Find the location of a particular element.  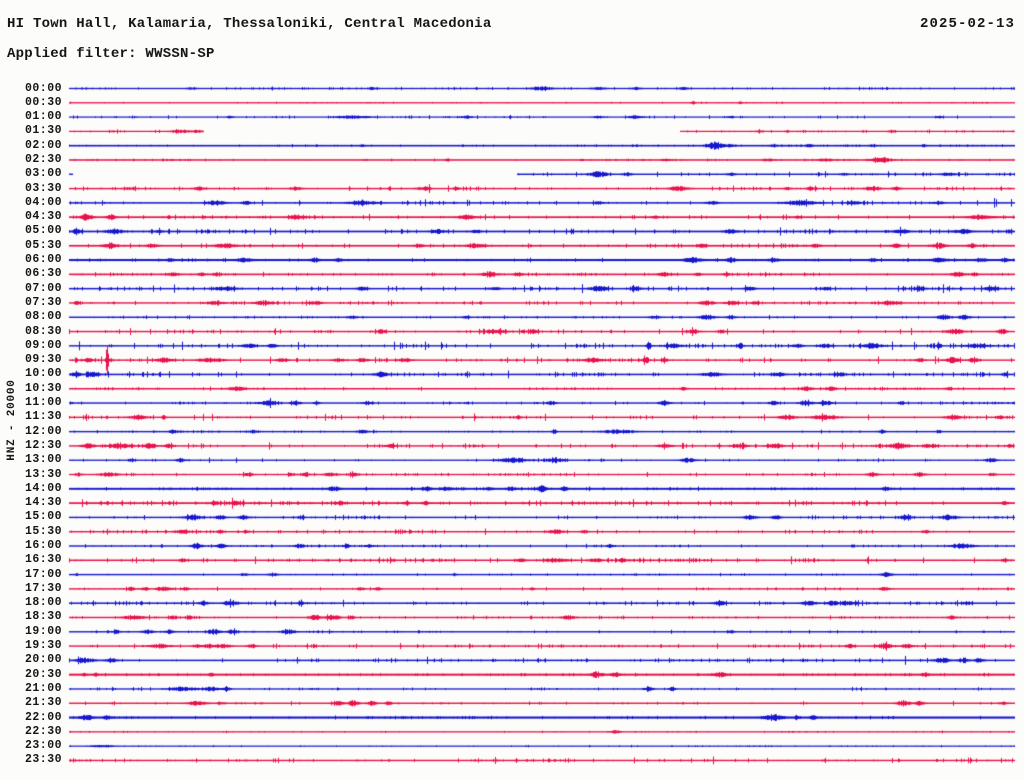

row-time-label: 05:00 is located at coordinates (43, 231).